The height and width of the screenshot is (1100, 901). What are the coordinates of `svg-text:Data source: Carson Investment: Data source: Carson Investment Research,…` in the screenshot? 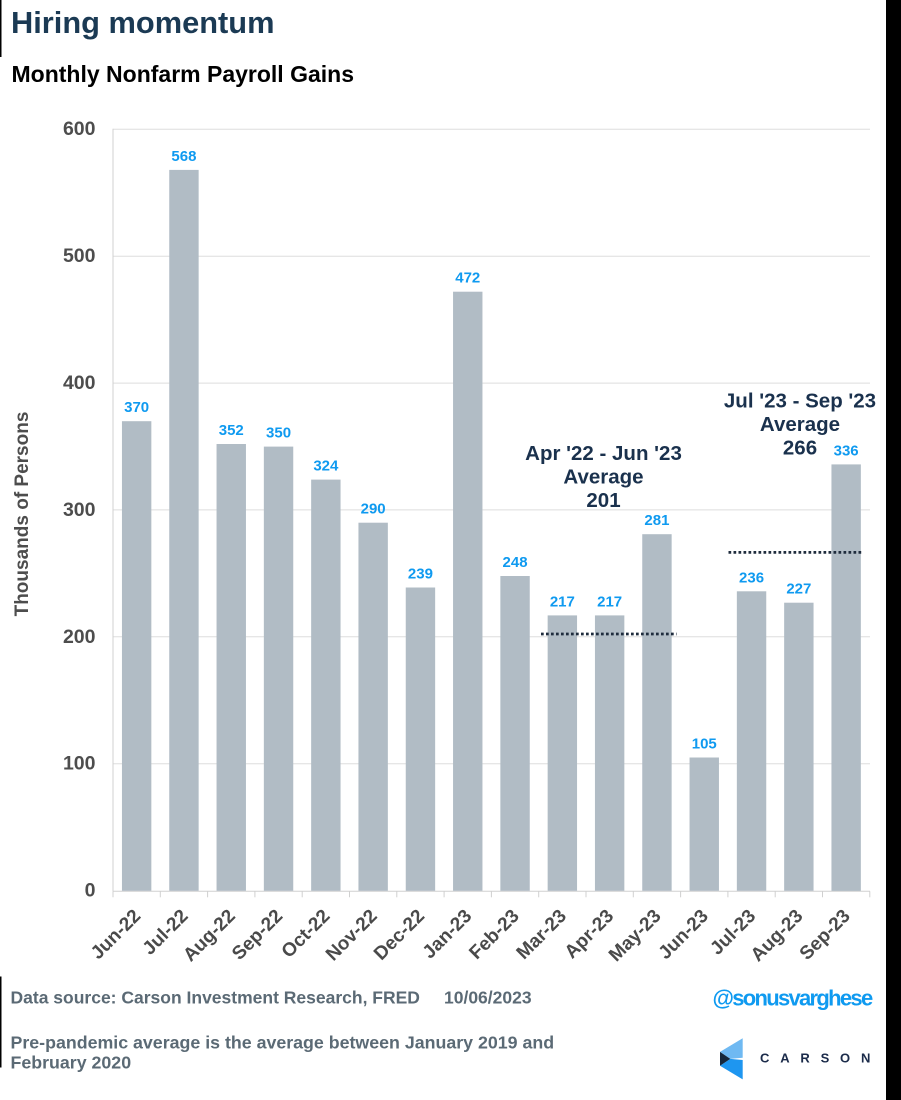 It's located at (215, 998).